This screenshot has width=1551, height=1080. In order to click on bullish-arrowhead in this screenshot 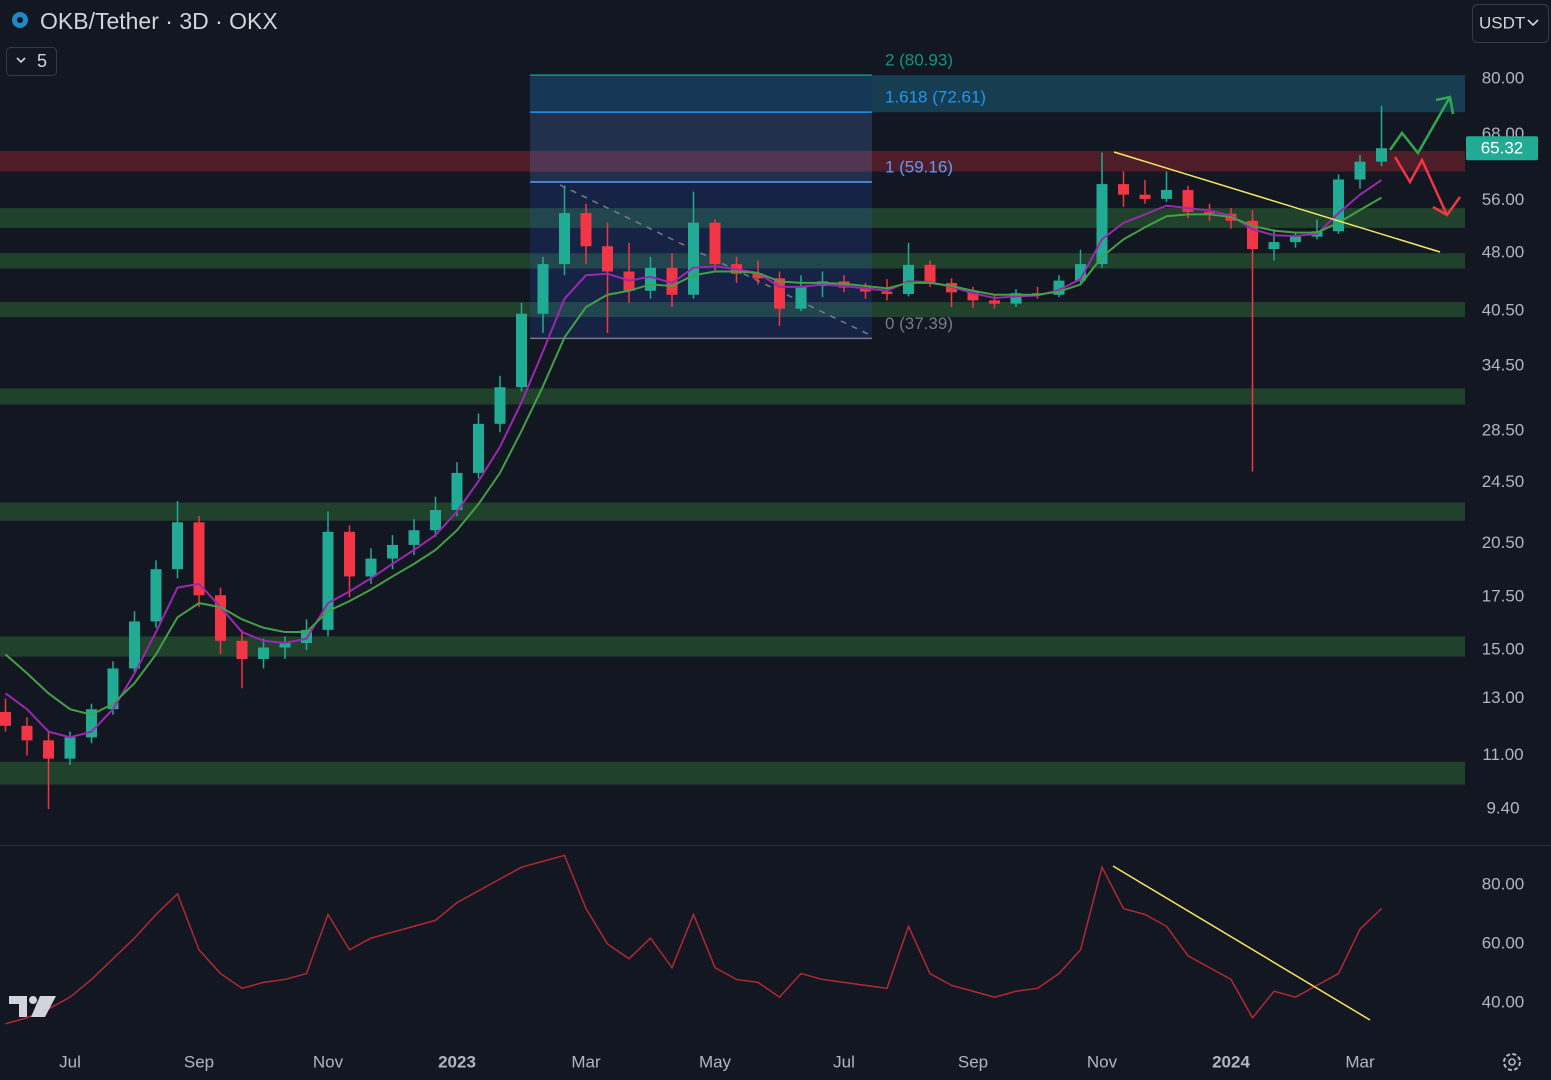, I will do `click(1445, 105)`.